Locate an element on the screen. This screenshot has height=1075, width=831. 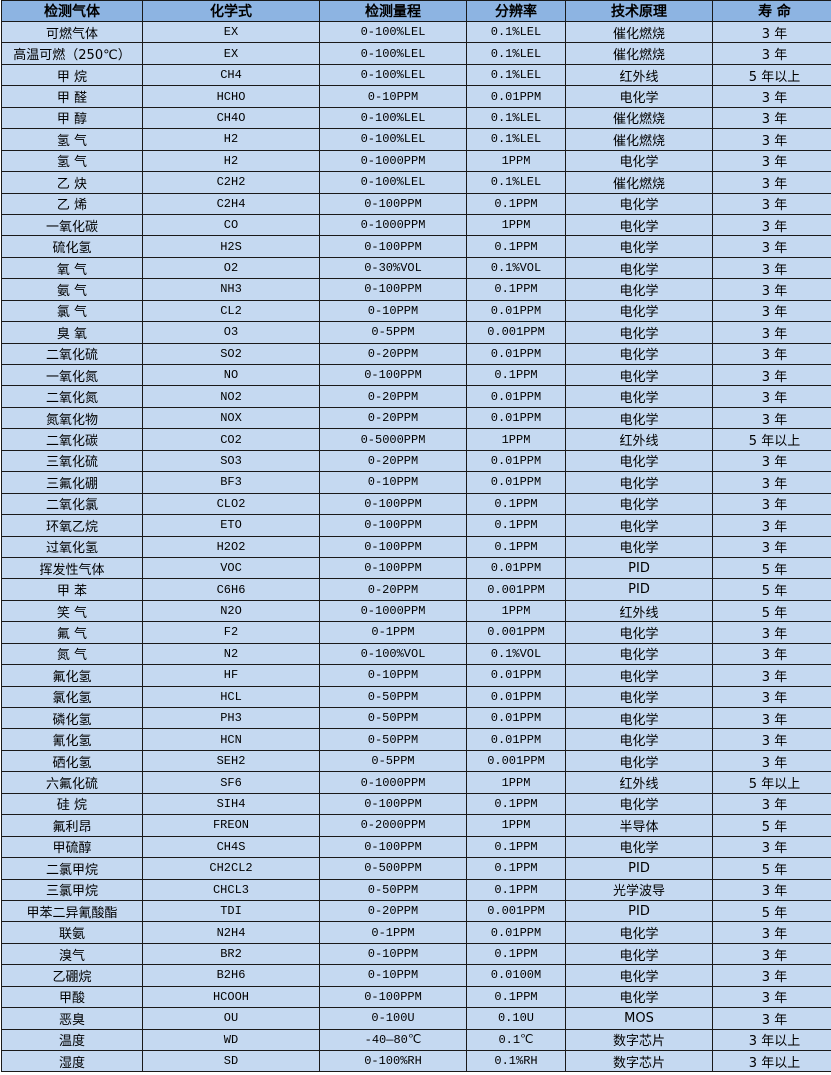
cell-gas: 甲 苯 is located at coordinates (72, 589).